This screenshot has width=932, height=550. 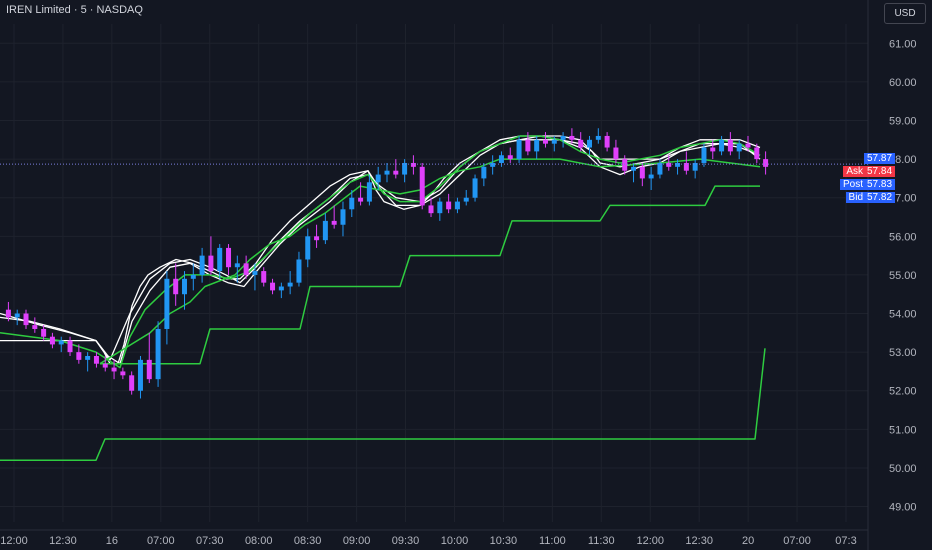 I want to click on y-tick-label: 61.00, so click(x=903, y=44).